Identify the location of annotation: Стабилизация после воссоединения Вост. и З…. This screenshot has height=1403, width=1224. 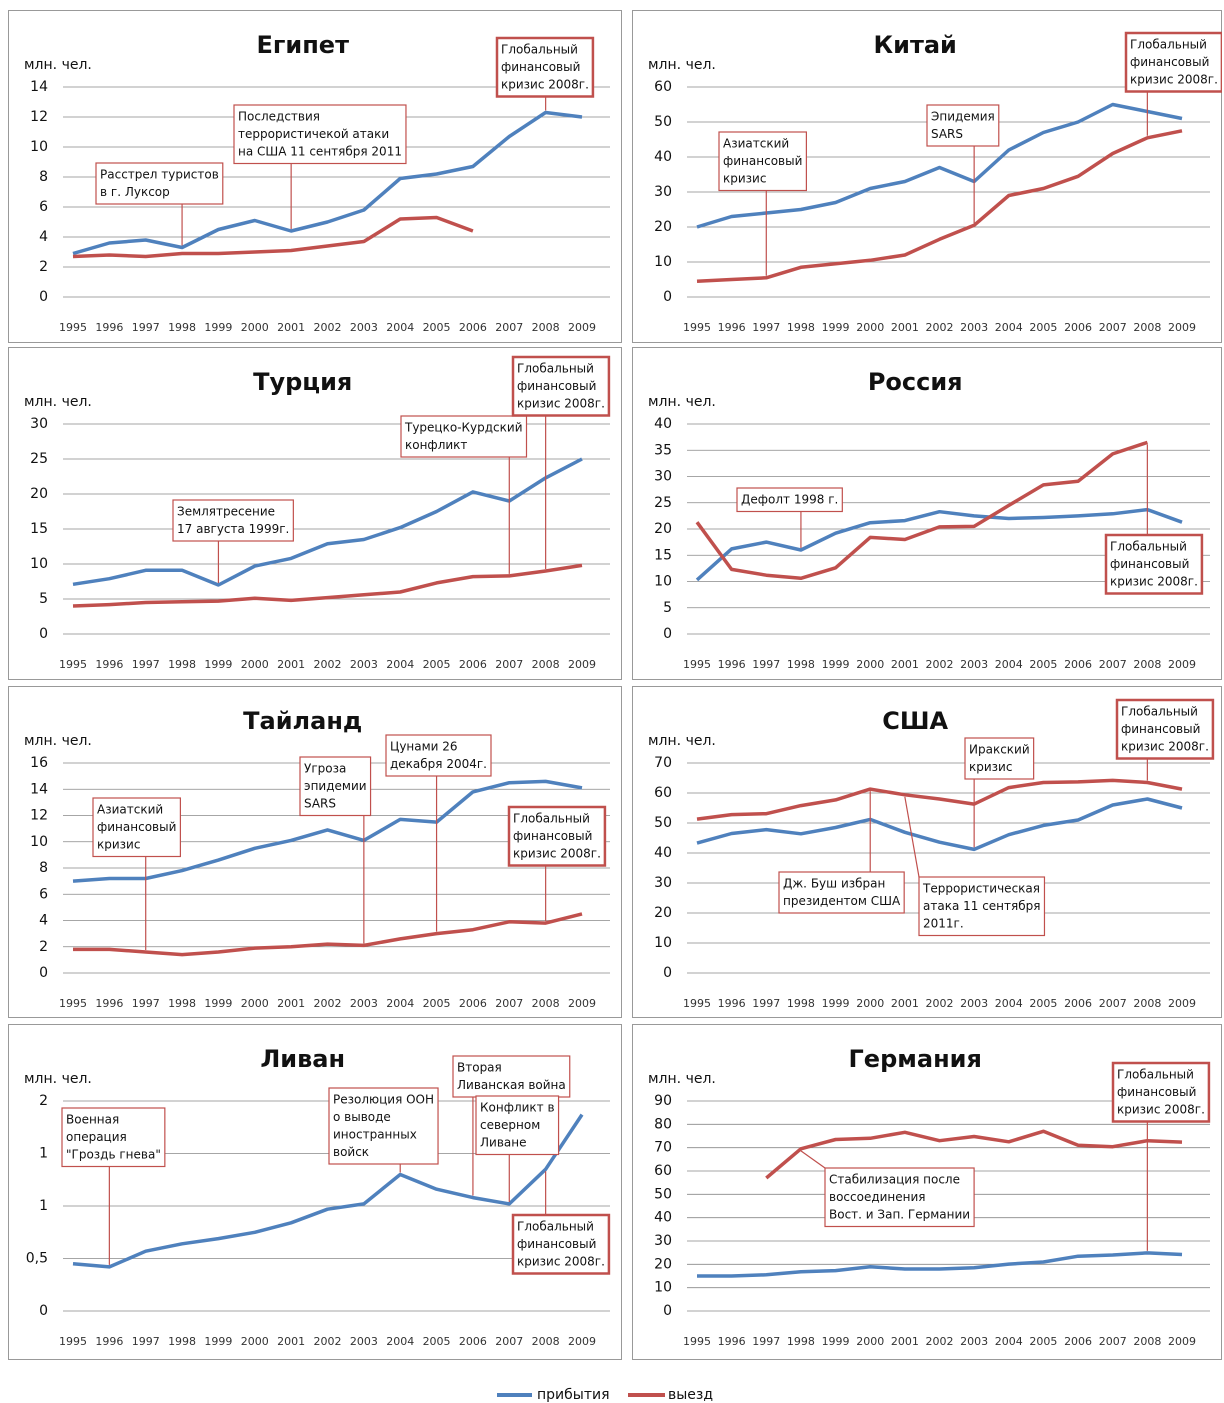
(887, 1189).